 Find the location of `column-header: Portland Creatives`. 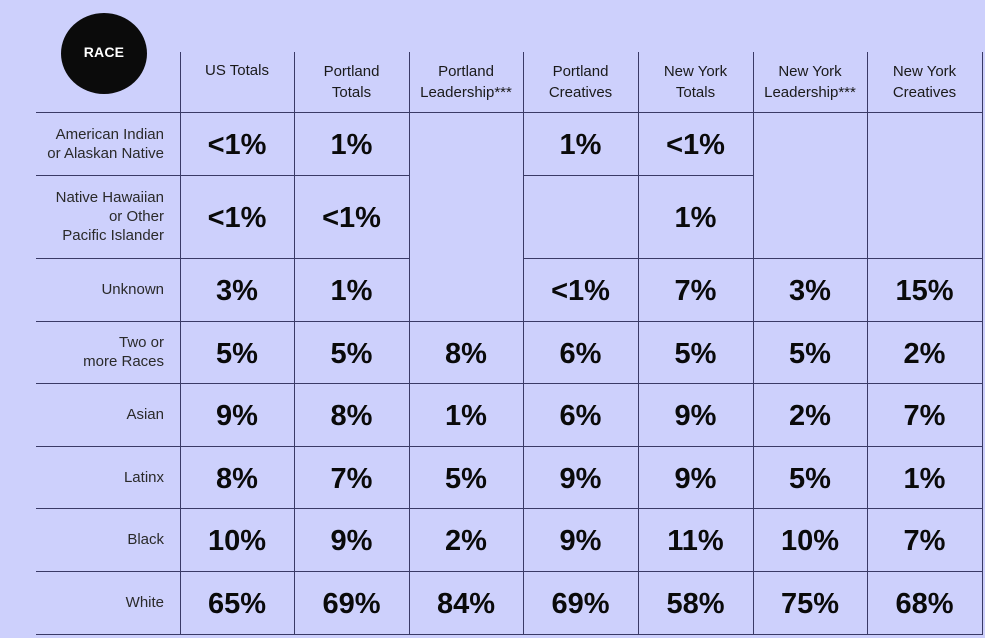

column-header: Portland Creatives is located at coordinates (580, 82).